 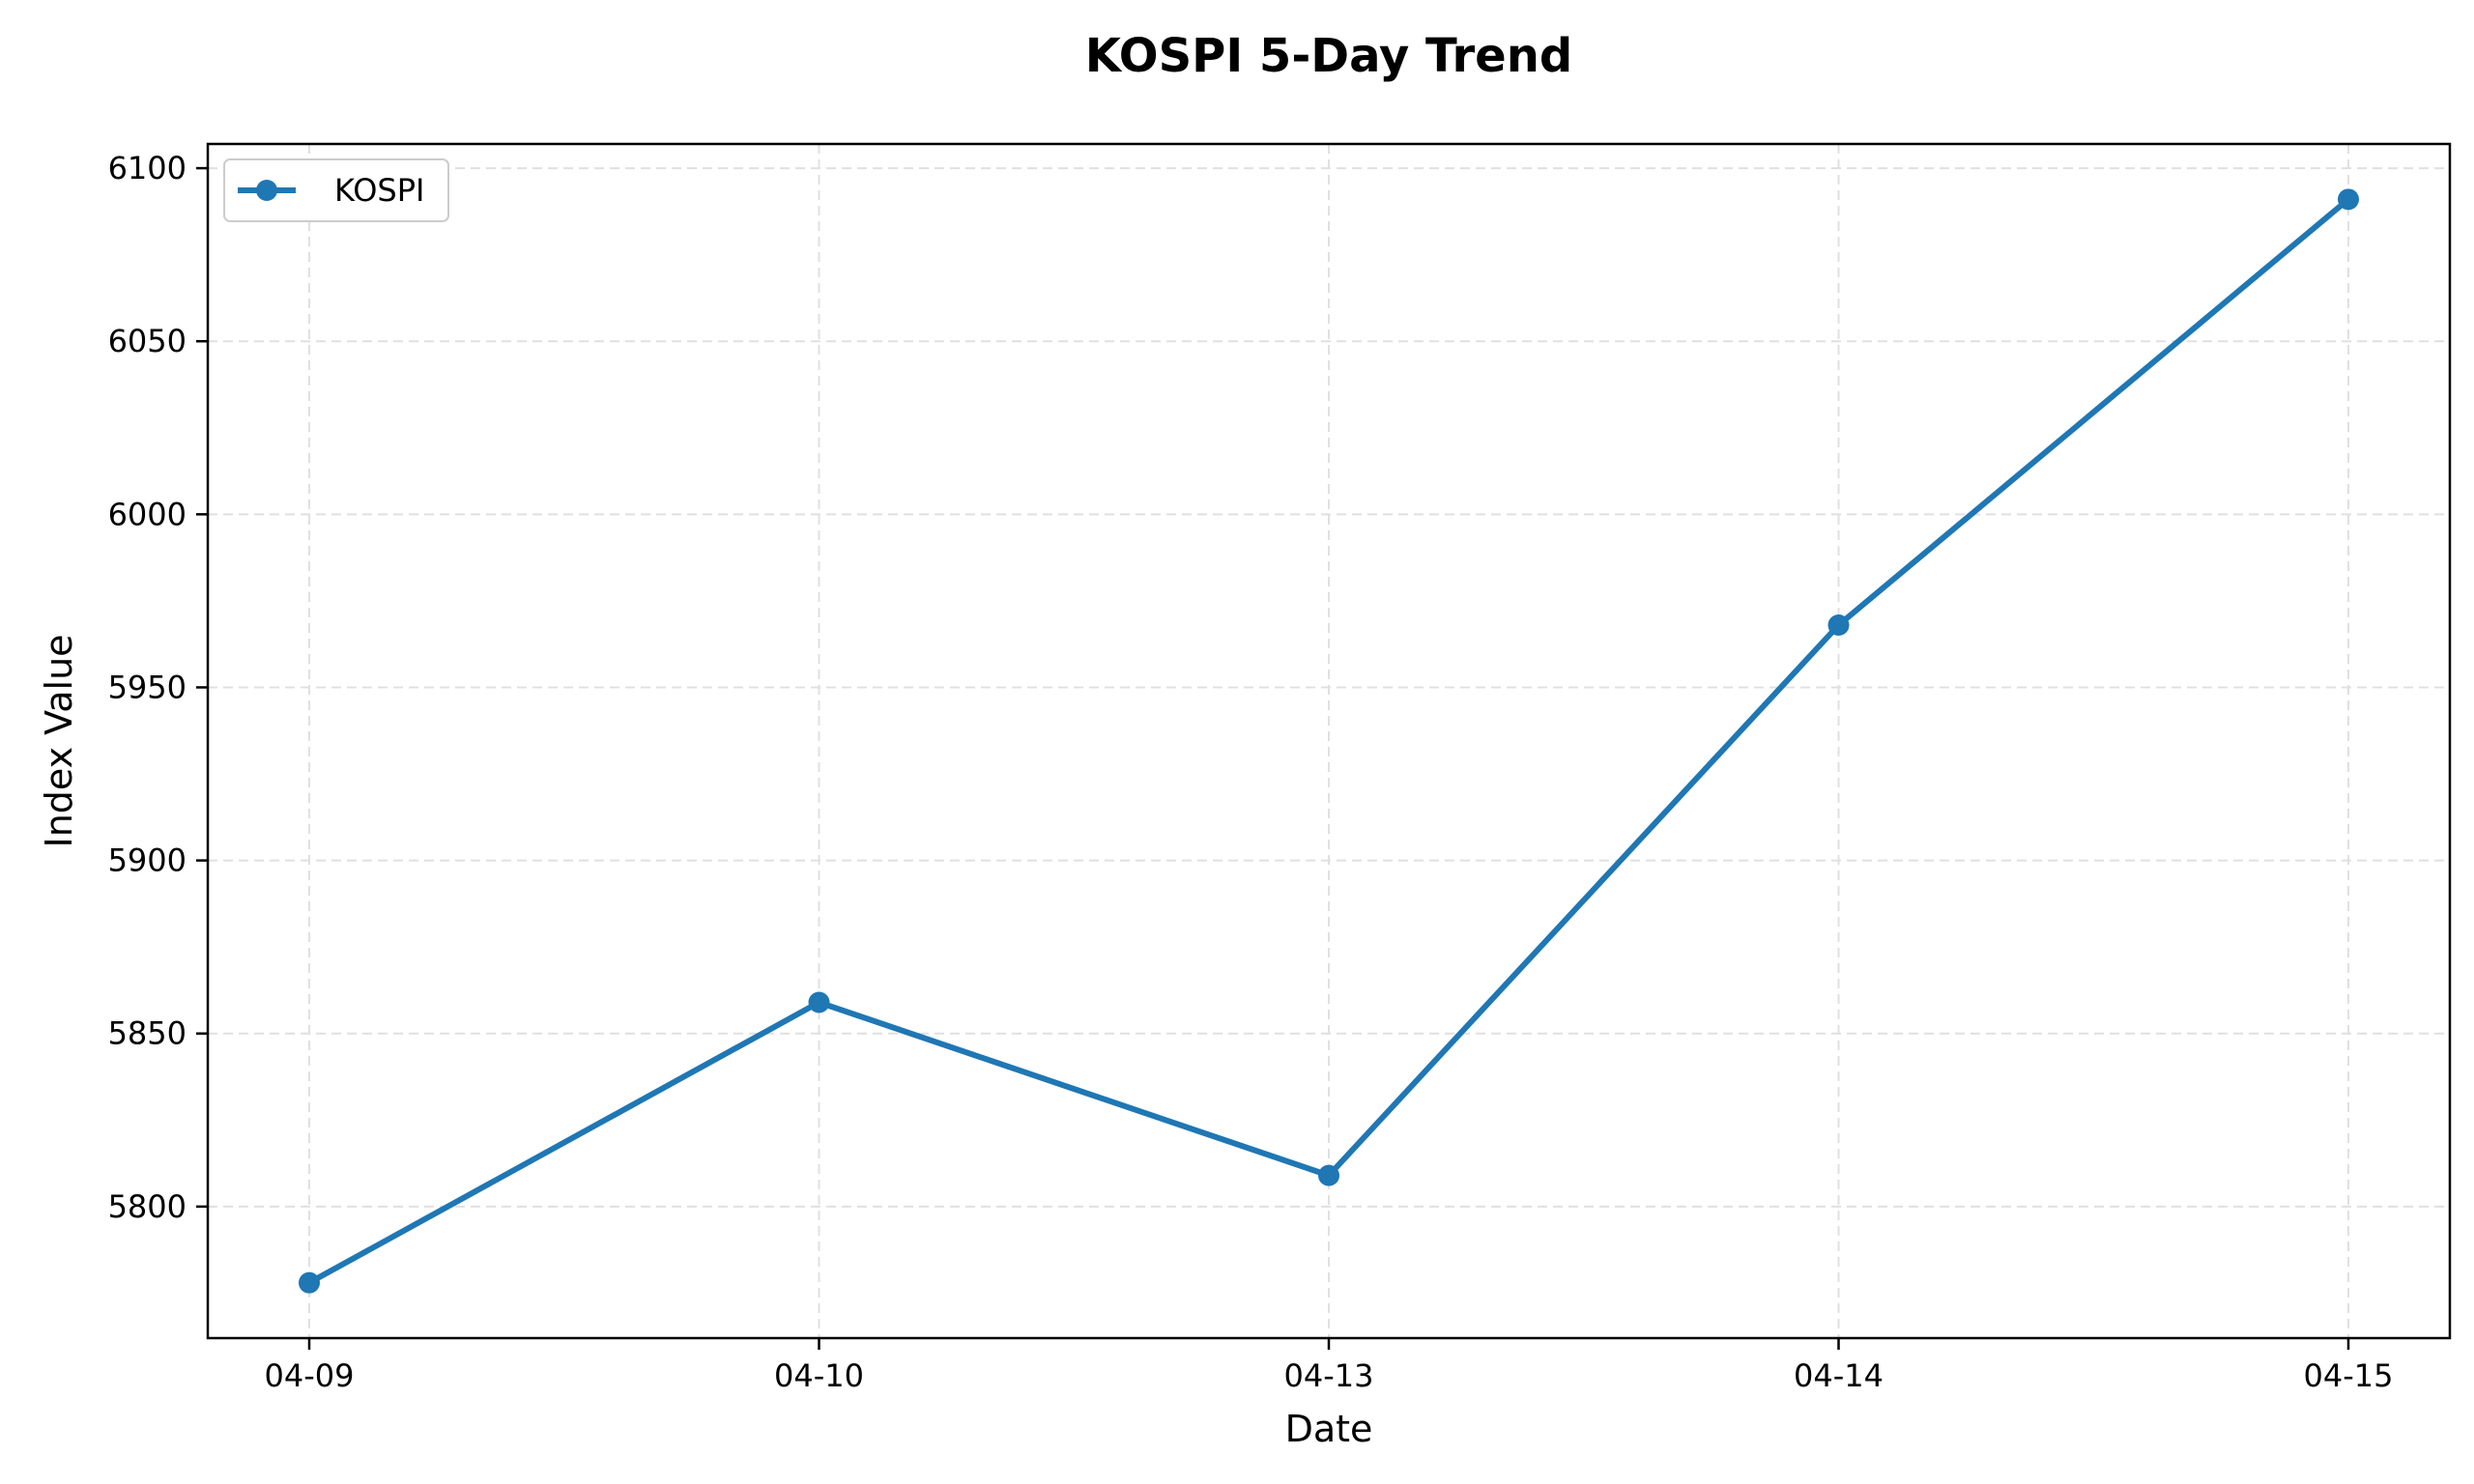 I want to click on x-tick-label: 04-14, so click(x=1839, y=1376).